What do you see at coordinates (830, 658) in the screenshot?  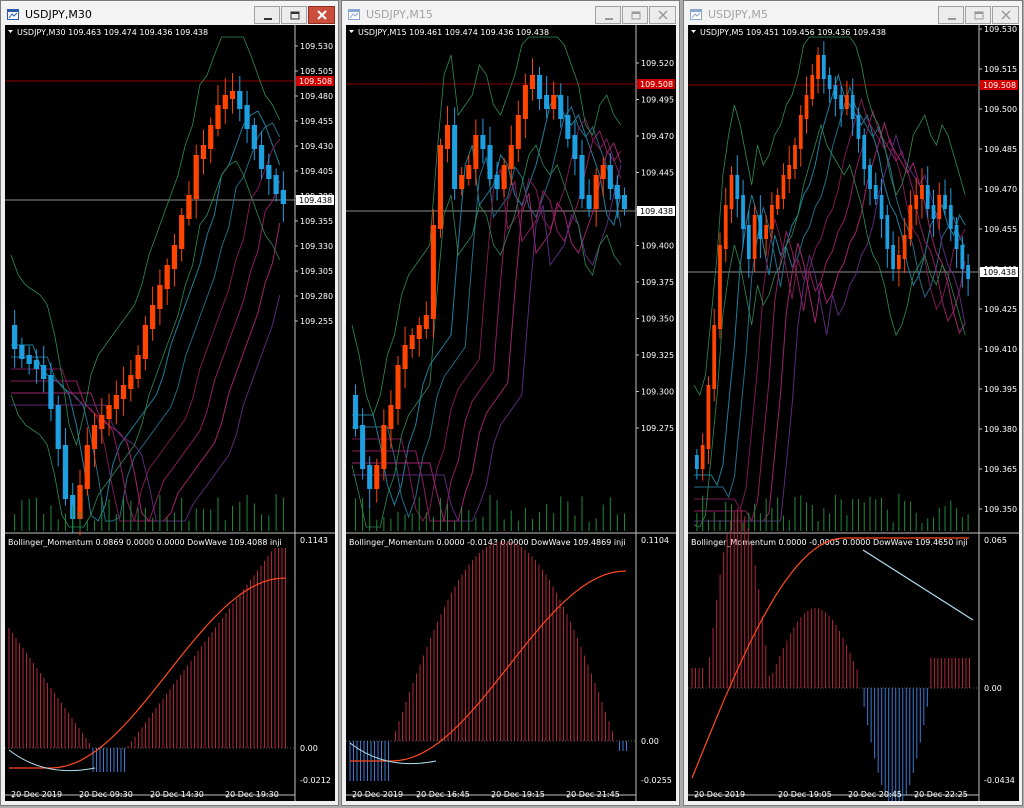 I see `momentum-line` at bounding box center [830, 658].